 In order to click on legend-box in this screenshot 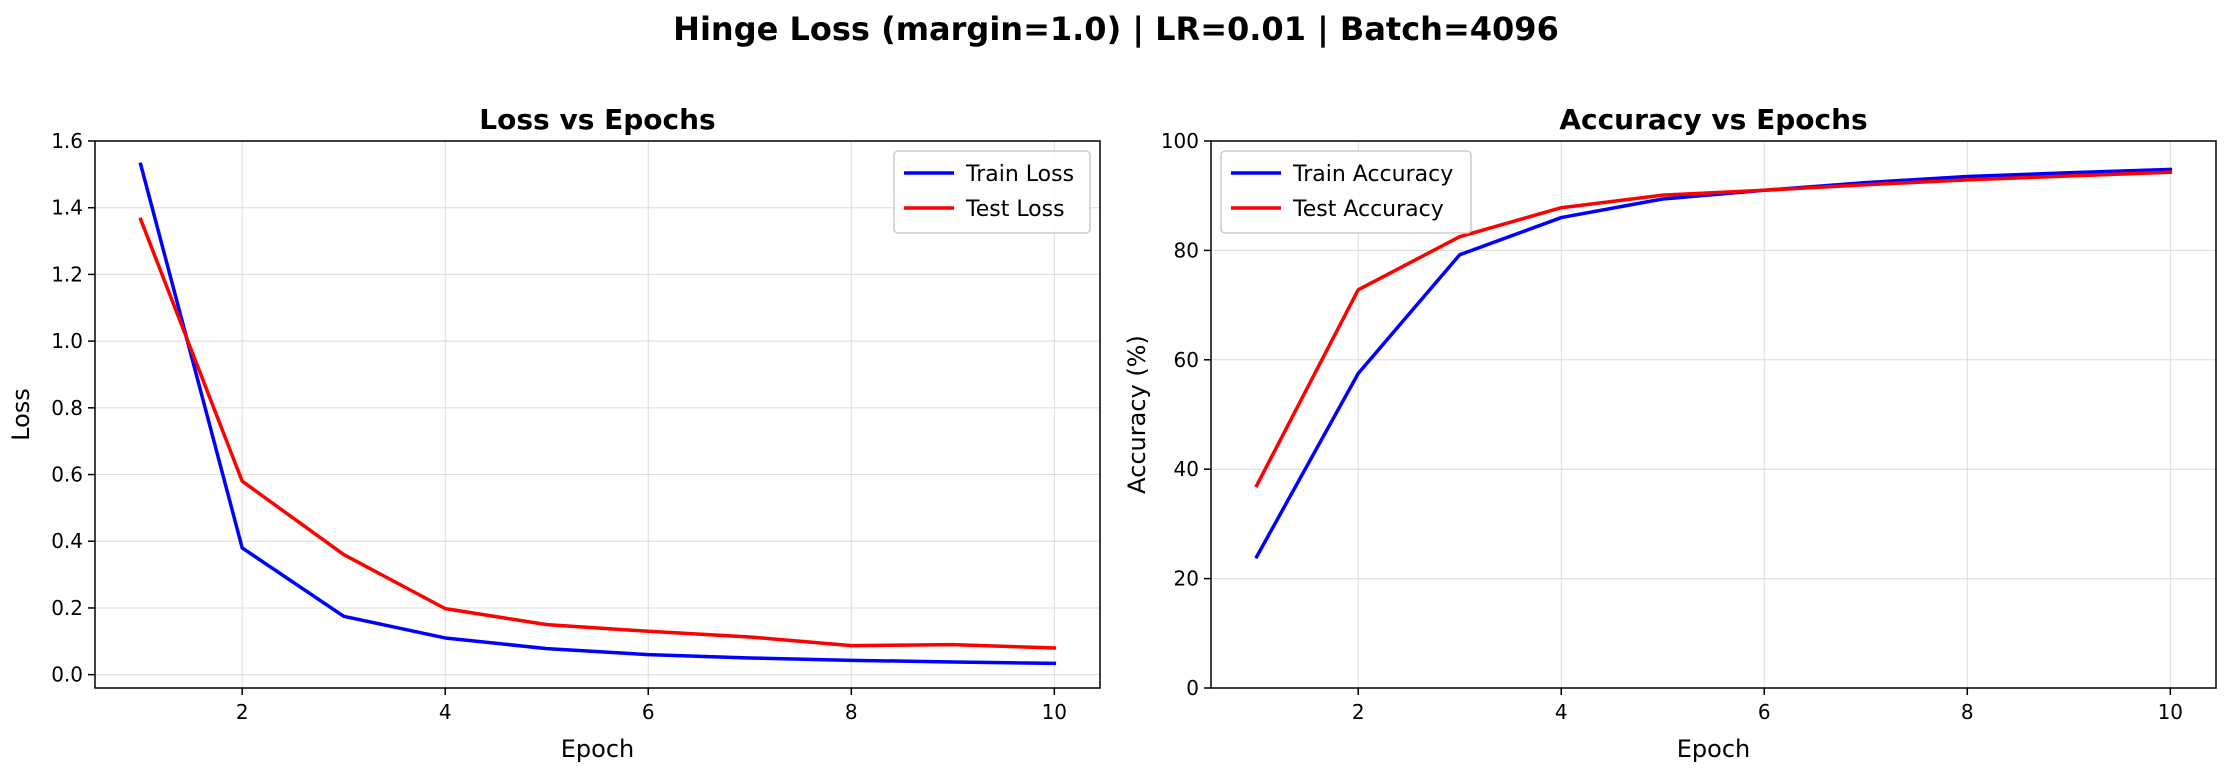, I will do `click(1346, 192)`.